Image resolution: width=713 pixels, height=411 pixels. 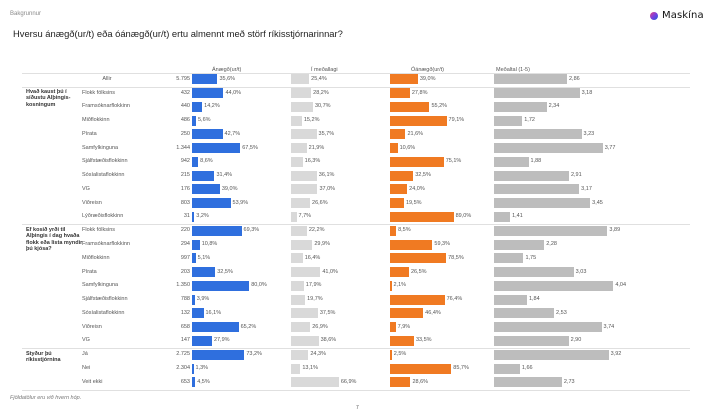 What do you see at coordinates (103, 216) in the screenshot?
I see `row-label: Lýðræðisflokkinn` at bounding box center [103, 216].